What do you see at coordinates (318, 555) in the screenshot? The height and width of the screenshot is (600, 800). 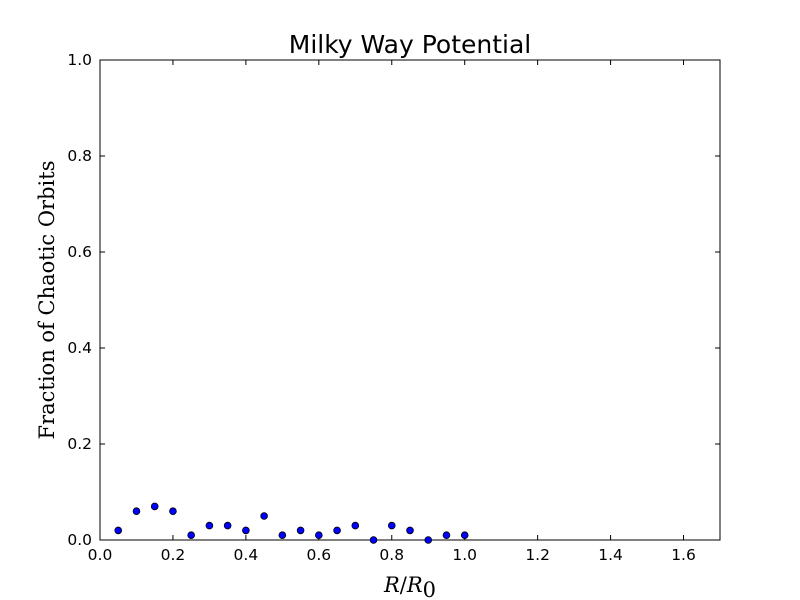 I see `x-tick-label: 0.6` at bounding box center [318, 555].